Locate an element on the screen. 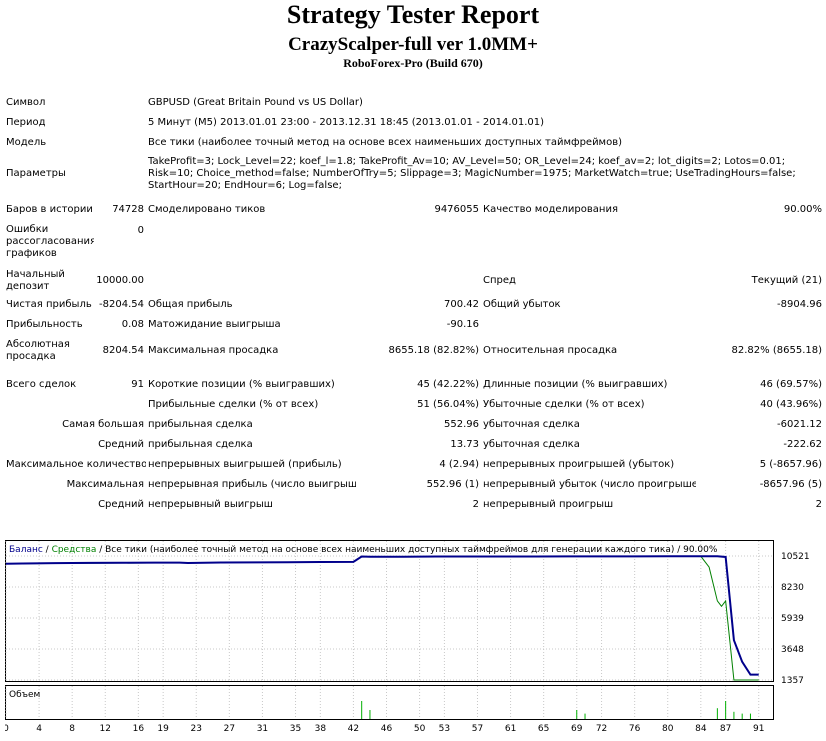  short-value: 45 (42.22%) is located at coordinates (448, 384).